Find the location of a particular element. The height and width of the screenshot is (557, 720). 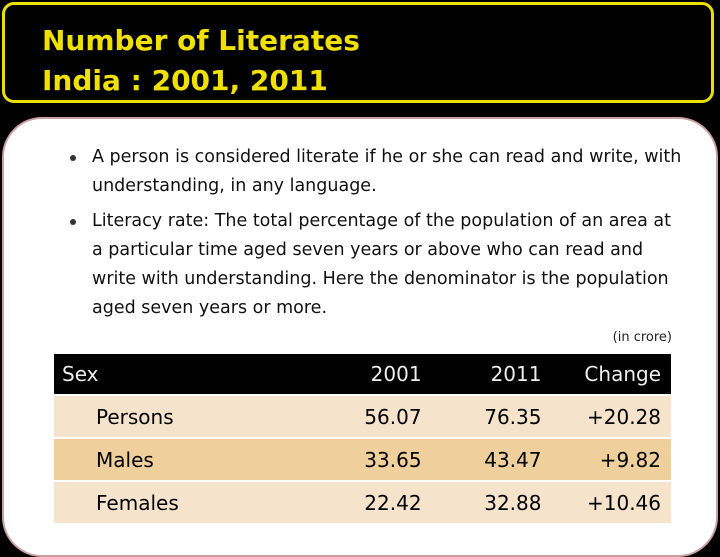

header-sex: Sex is located at coordinates (183, 375).